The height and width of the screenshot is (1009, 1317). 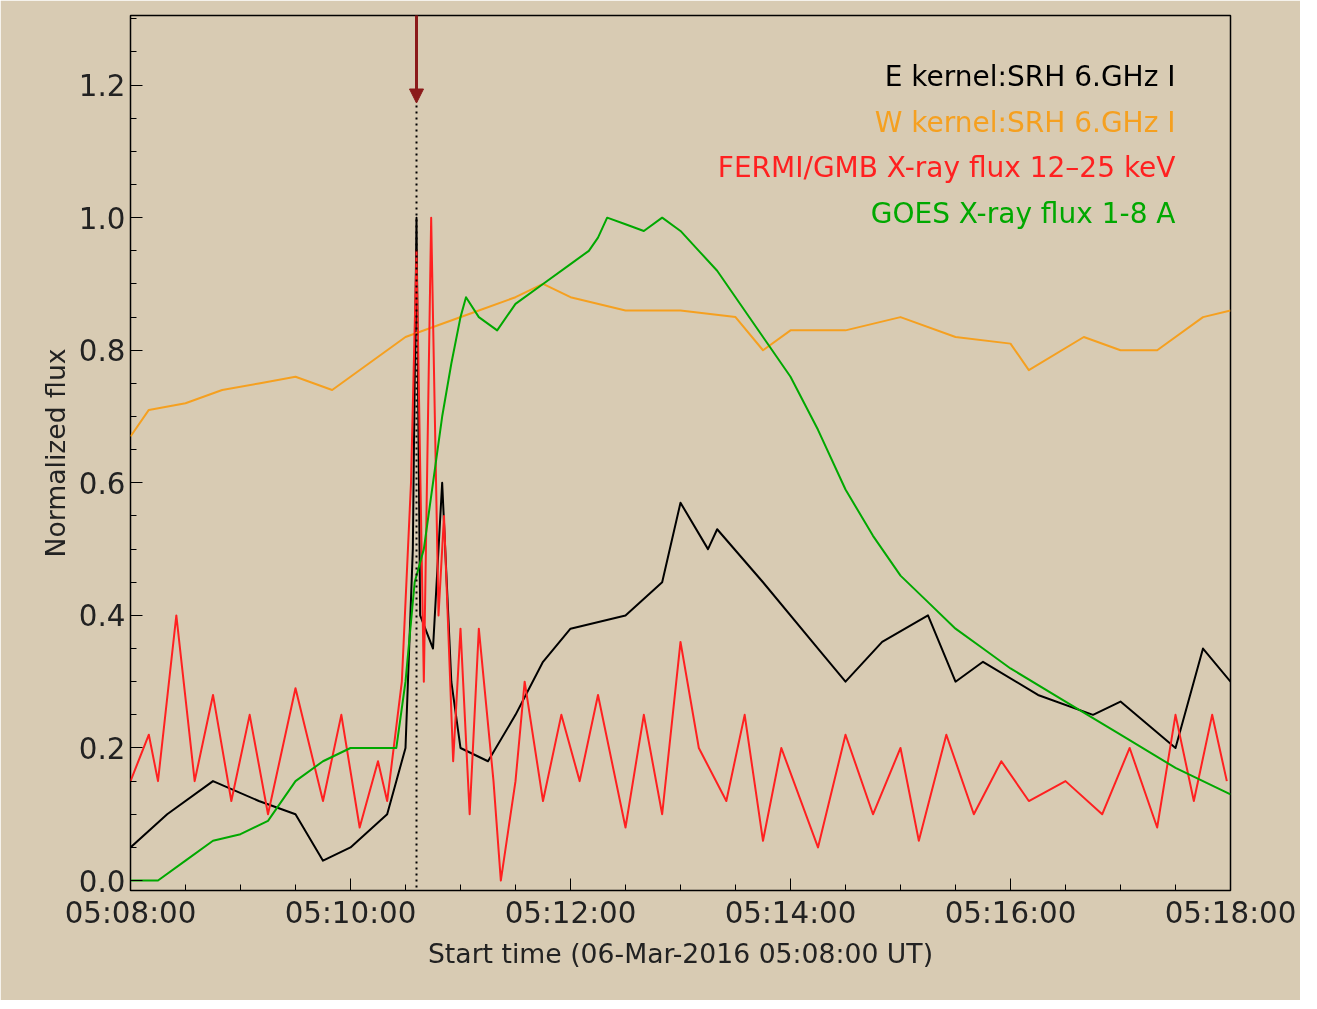 What do you see at coordinates (102, 351) in the screenshot?
I see `y-tick-label: 0.8` at bounding box center [102, 351].